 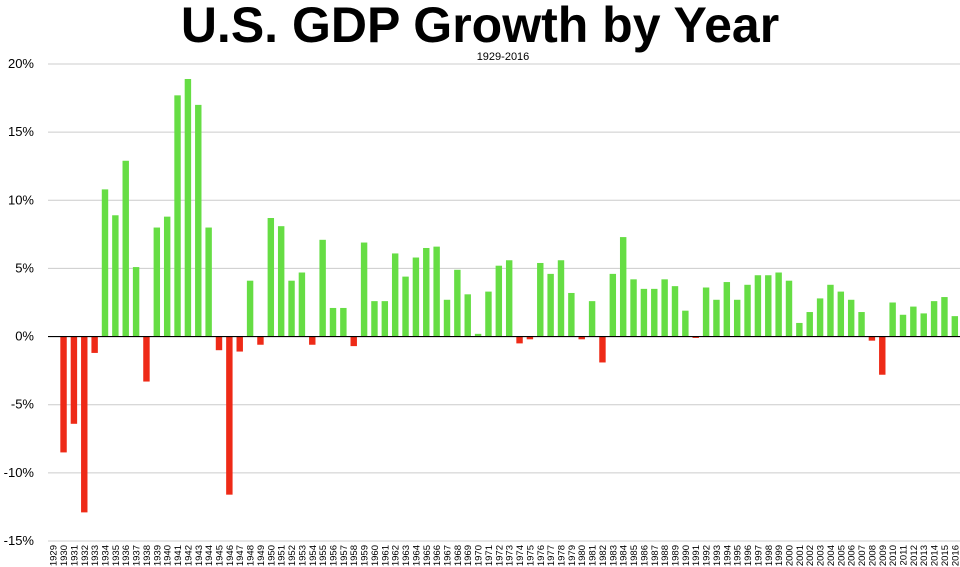 I want to click on bar-1969, so click(x=467, y=315).